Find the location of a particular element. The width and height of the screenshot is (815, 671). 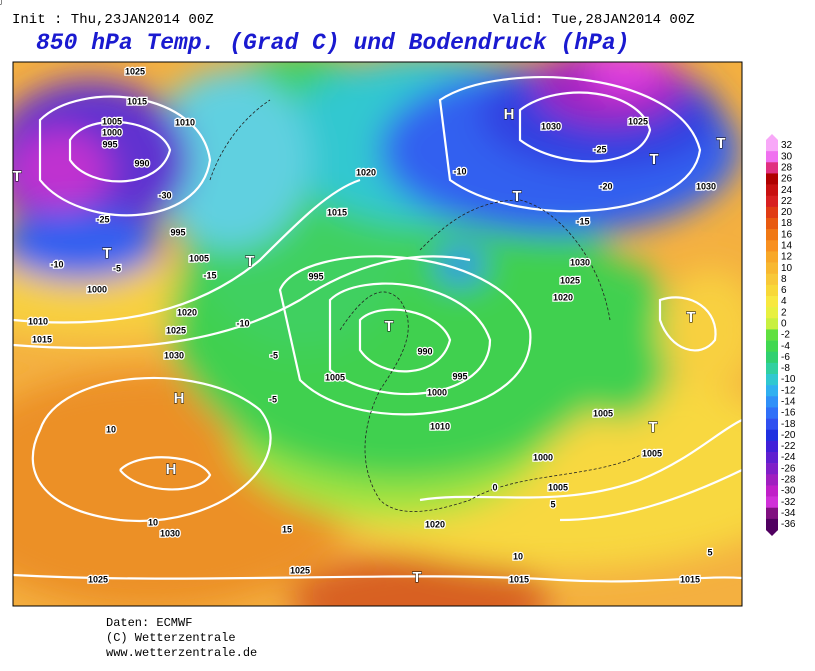

colorbar-label: 32 is located at coordinates (787, 145).